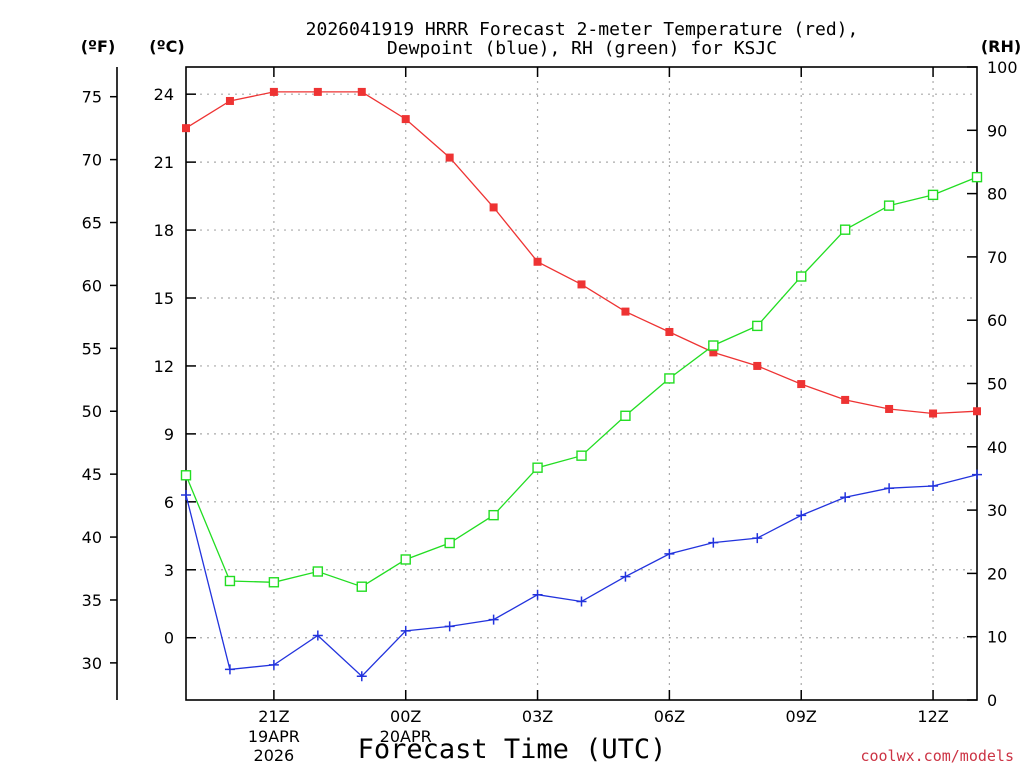 Image resolution: width=1024 pixels, height=768 pixels. Describe the element at coordinates (937, 756) in the screenshot. I see `credit-text: coolwx.com/models` at that location.